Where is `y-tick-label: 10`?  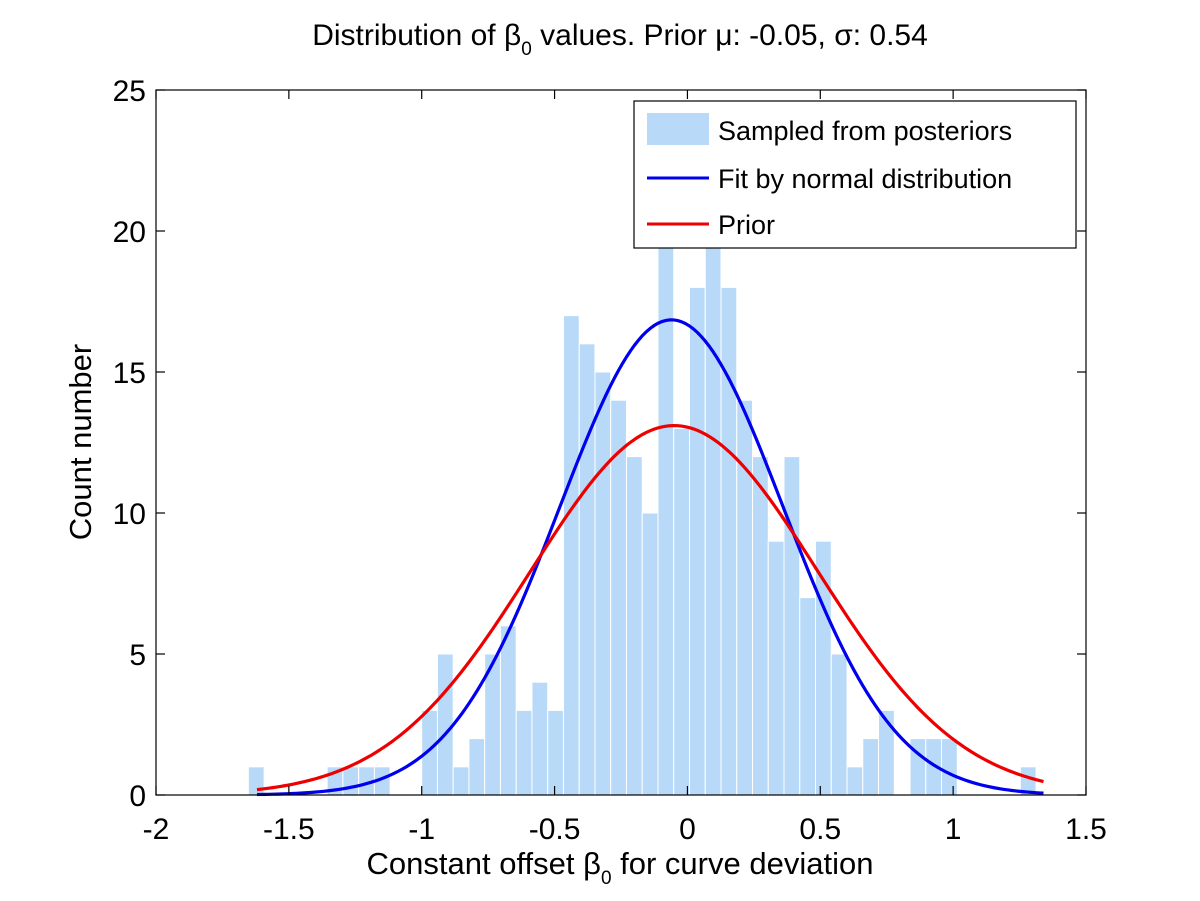
y-tick-label: 10 is located at coordinates (129, 514).